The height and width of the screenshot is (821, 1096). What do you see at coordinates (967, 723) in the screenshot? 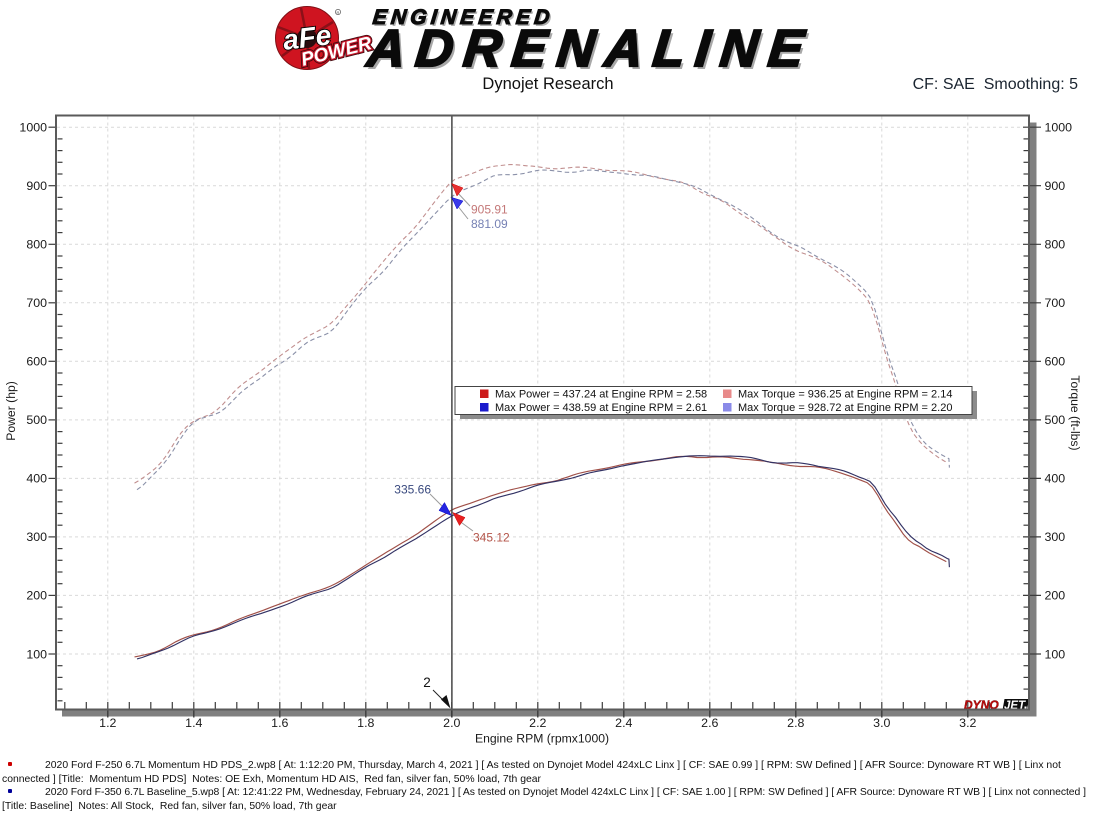
I see `svg-text: 3.2` at bounding box center [967, 723].